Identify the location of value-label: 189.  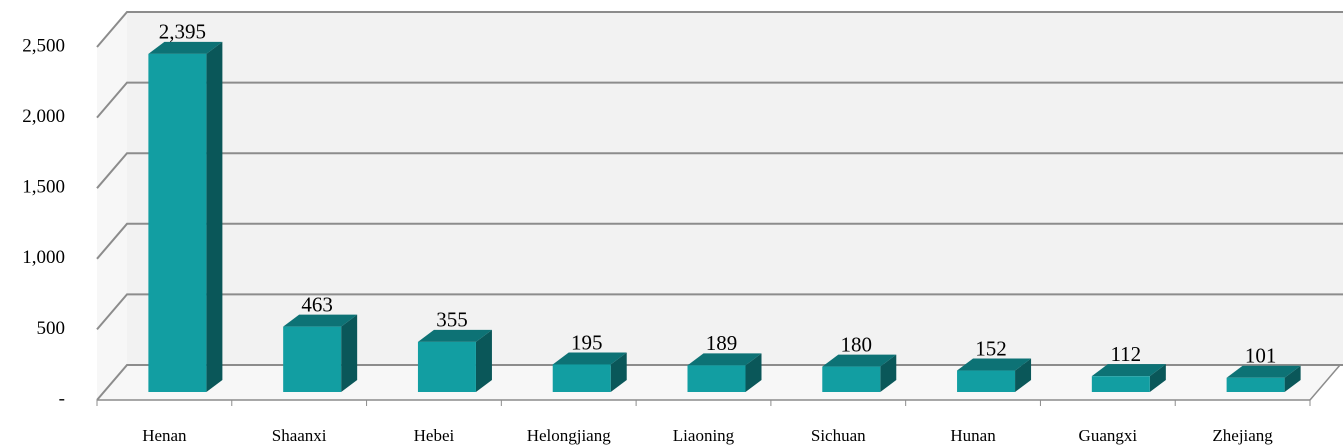
(722, 343).